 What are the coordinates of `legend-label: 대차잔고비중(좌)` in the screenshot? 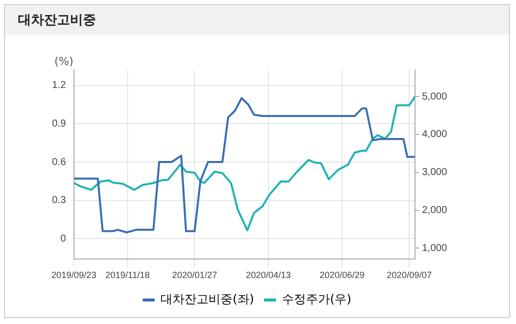 It's located at (207, 299).